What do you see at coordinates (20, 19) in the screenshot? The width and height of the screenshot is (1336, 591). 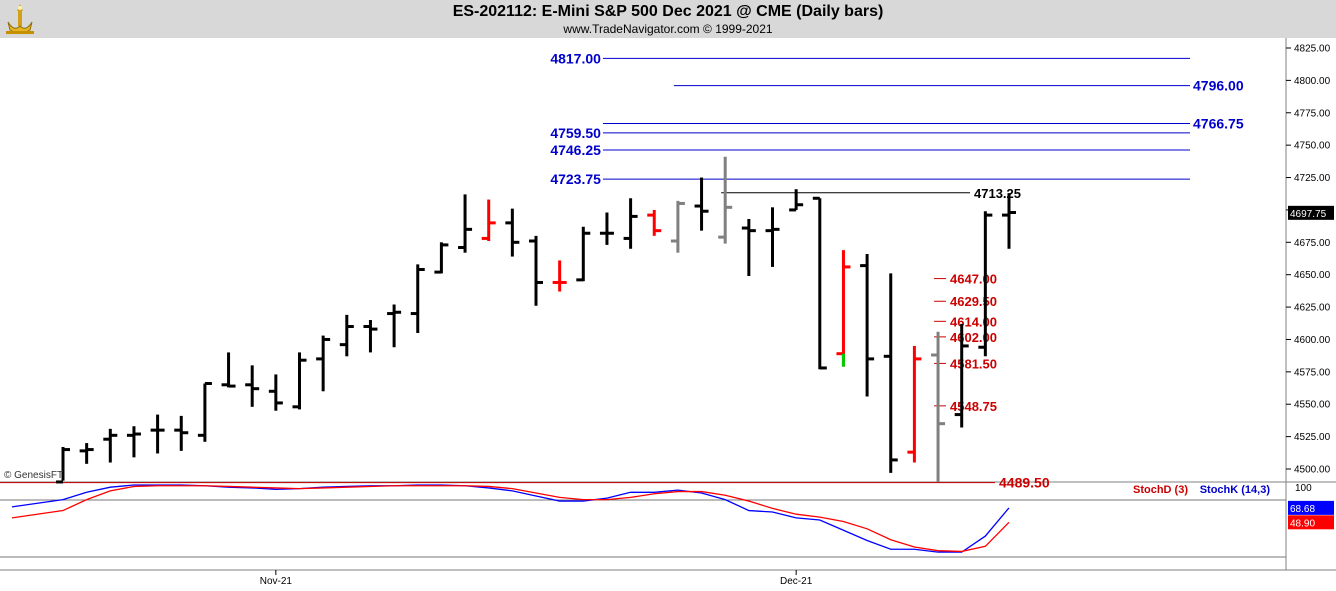 I see `trade-navigator-logo-icon` at bounding box center [20, 19].